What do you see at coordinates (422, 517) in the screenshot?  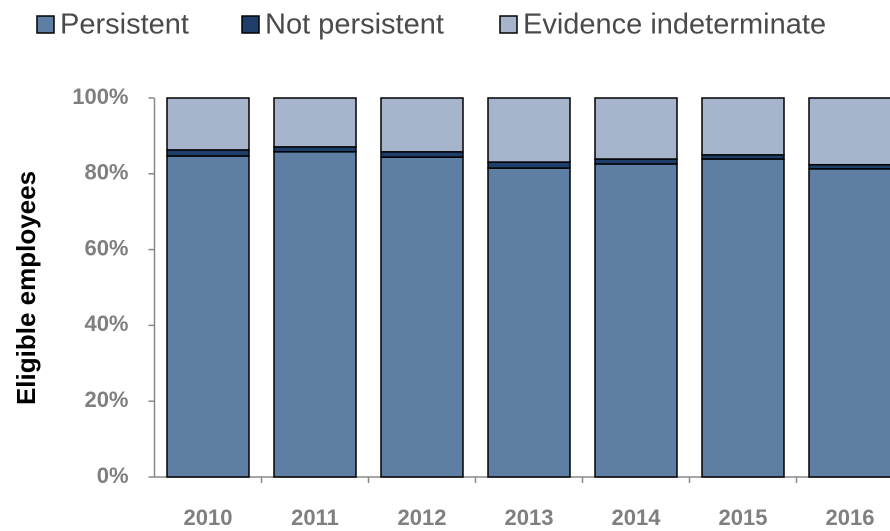 I see `x-tick-label: 2012` at bounding box center [422, 517].